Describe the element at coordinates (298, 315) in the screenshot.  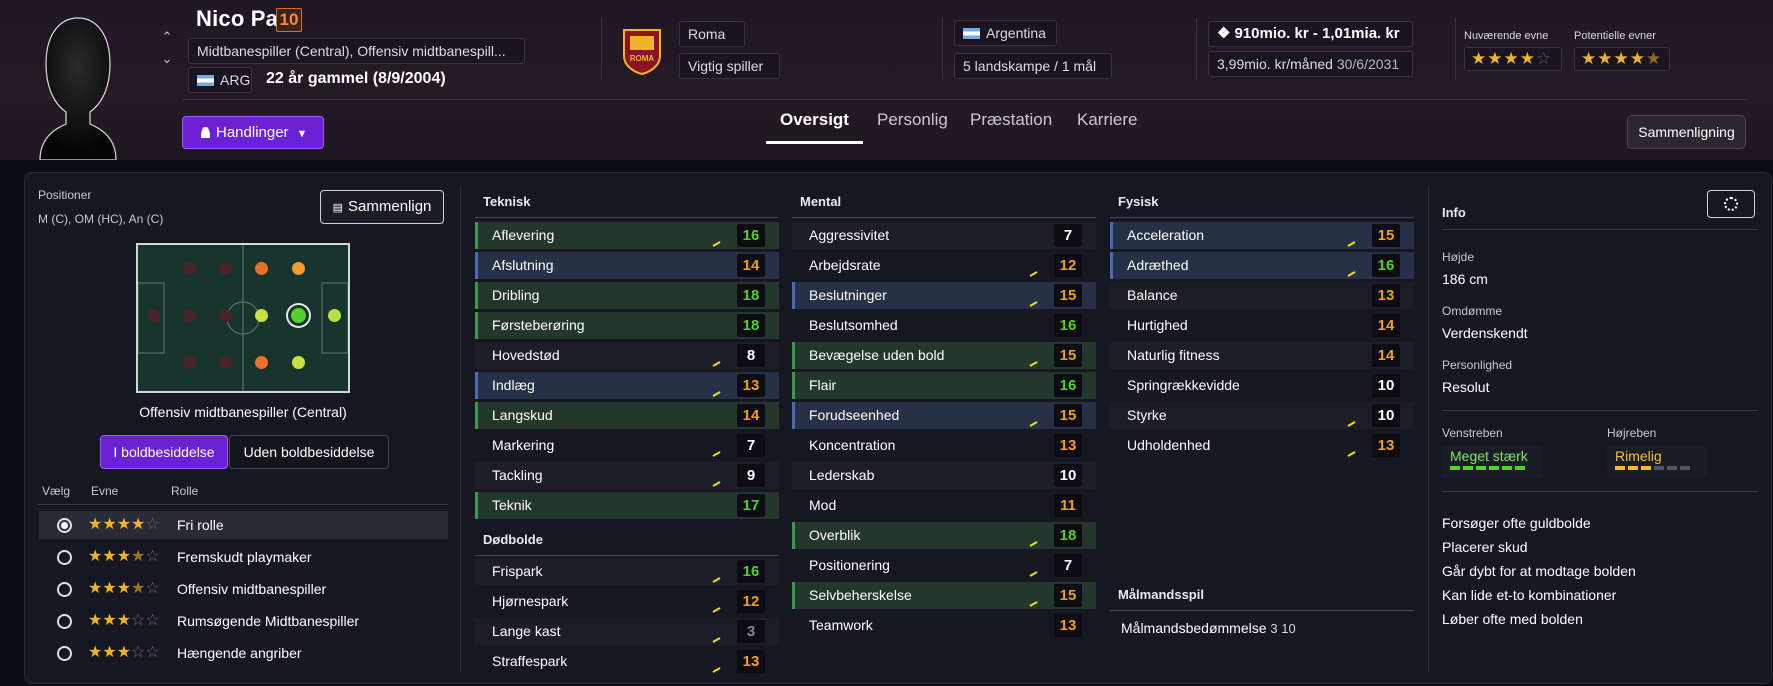
I see `selected-position-dot` at that location.